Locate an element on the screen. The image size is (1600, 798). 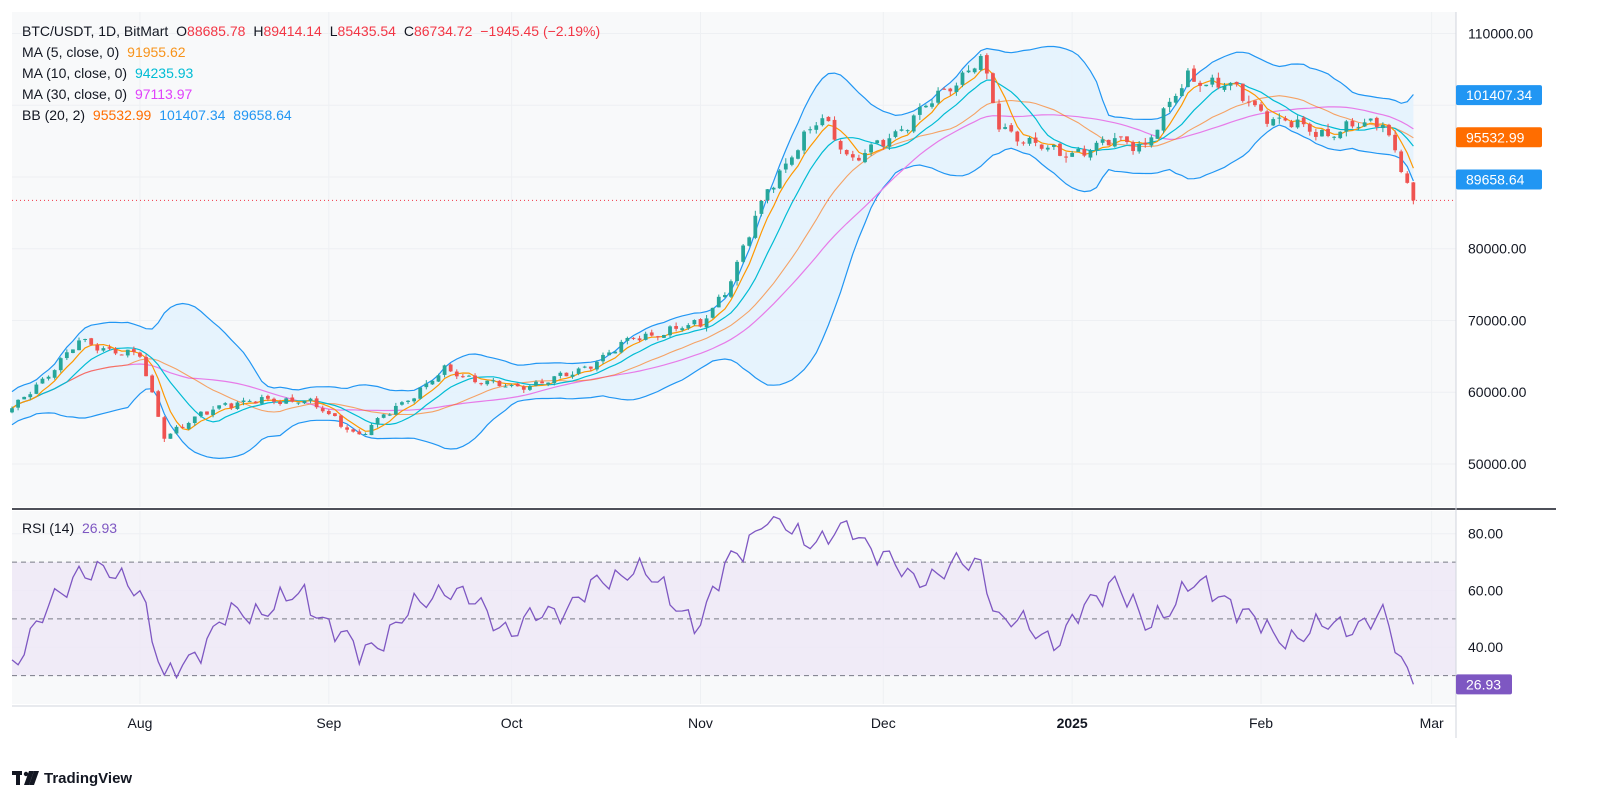
price-tag: 89658.64 is located at coordinates (1499, 179).